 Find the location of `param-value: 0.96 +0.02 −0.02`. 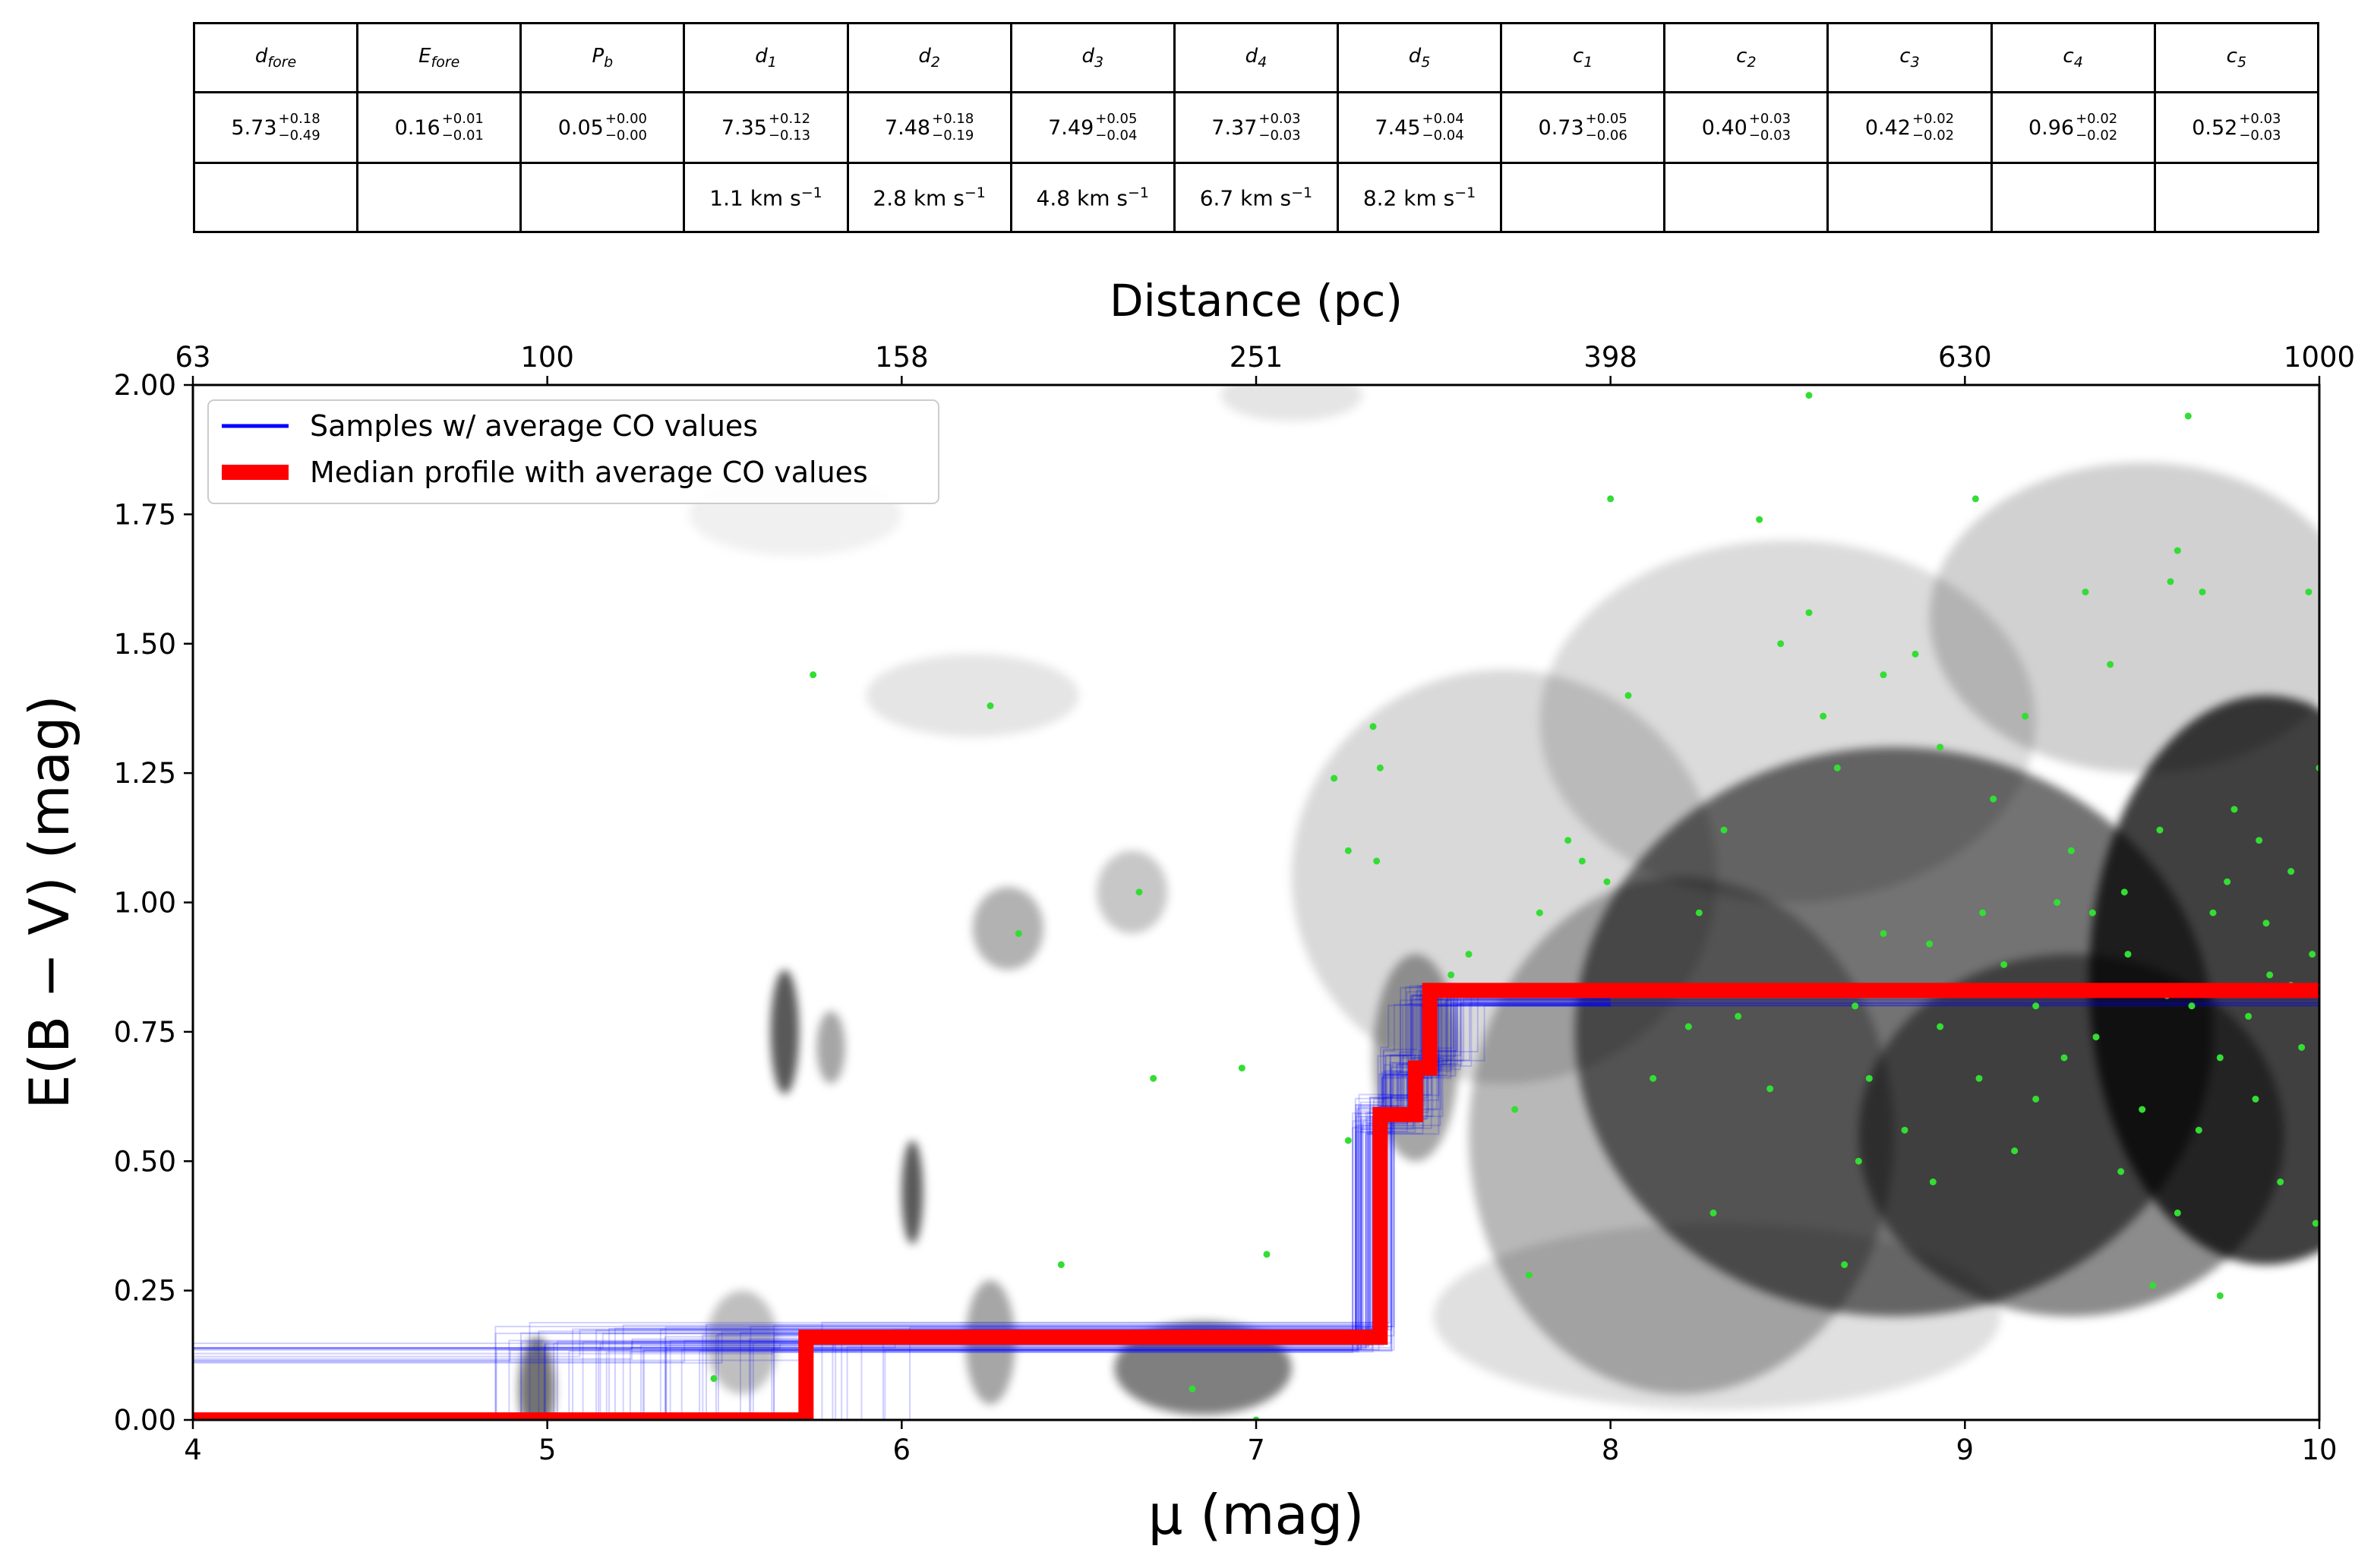

param-value: 0.96 +0.02 −0.02 is located at coordinates (2072, 128).